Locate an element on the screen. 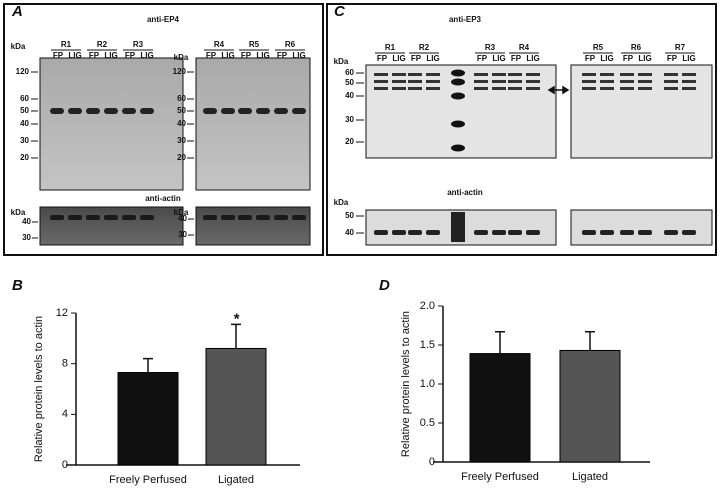 This screenshot has width=720, height=491. annotation: * is located at coordinates (236, 318).